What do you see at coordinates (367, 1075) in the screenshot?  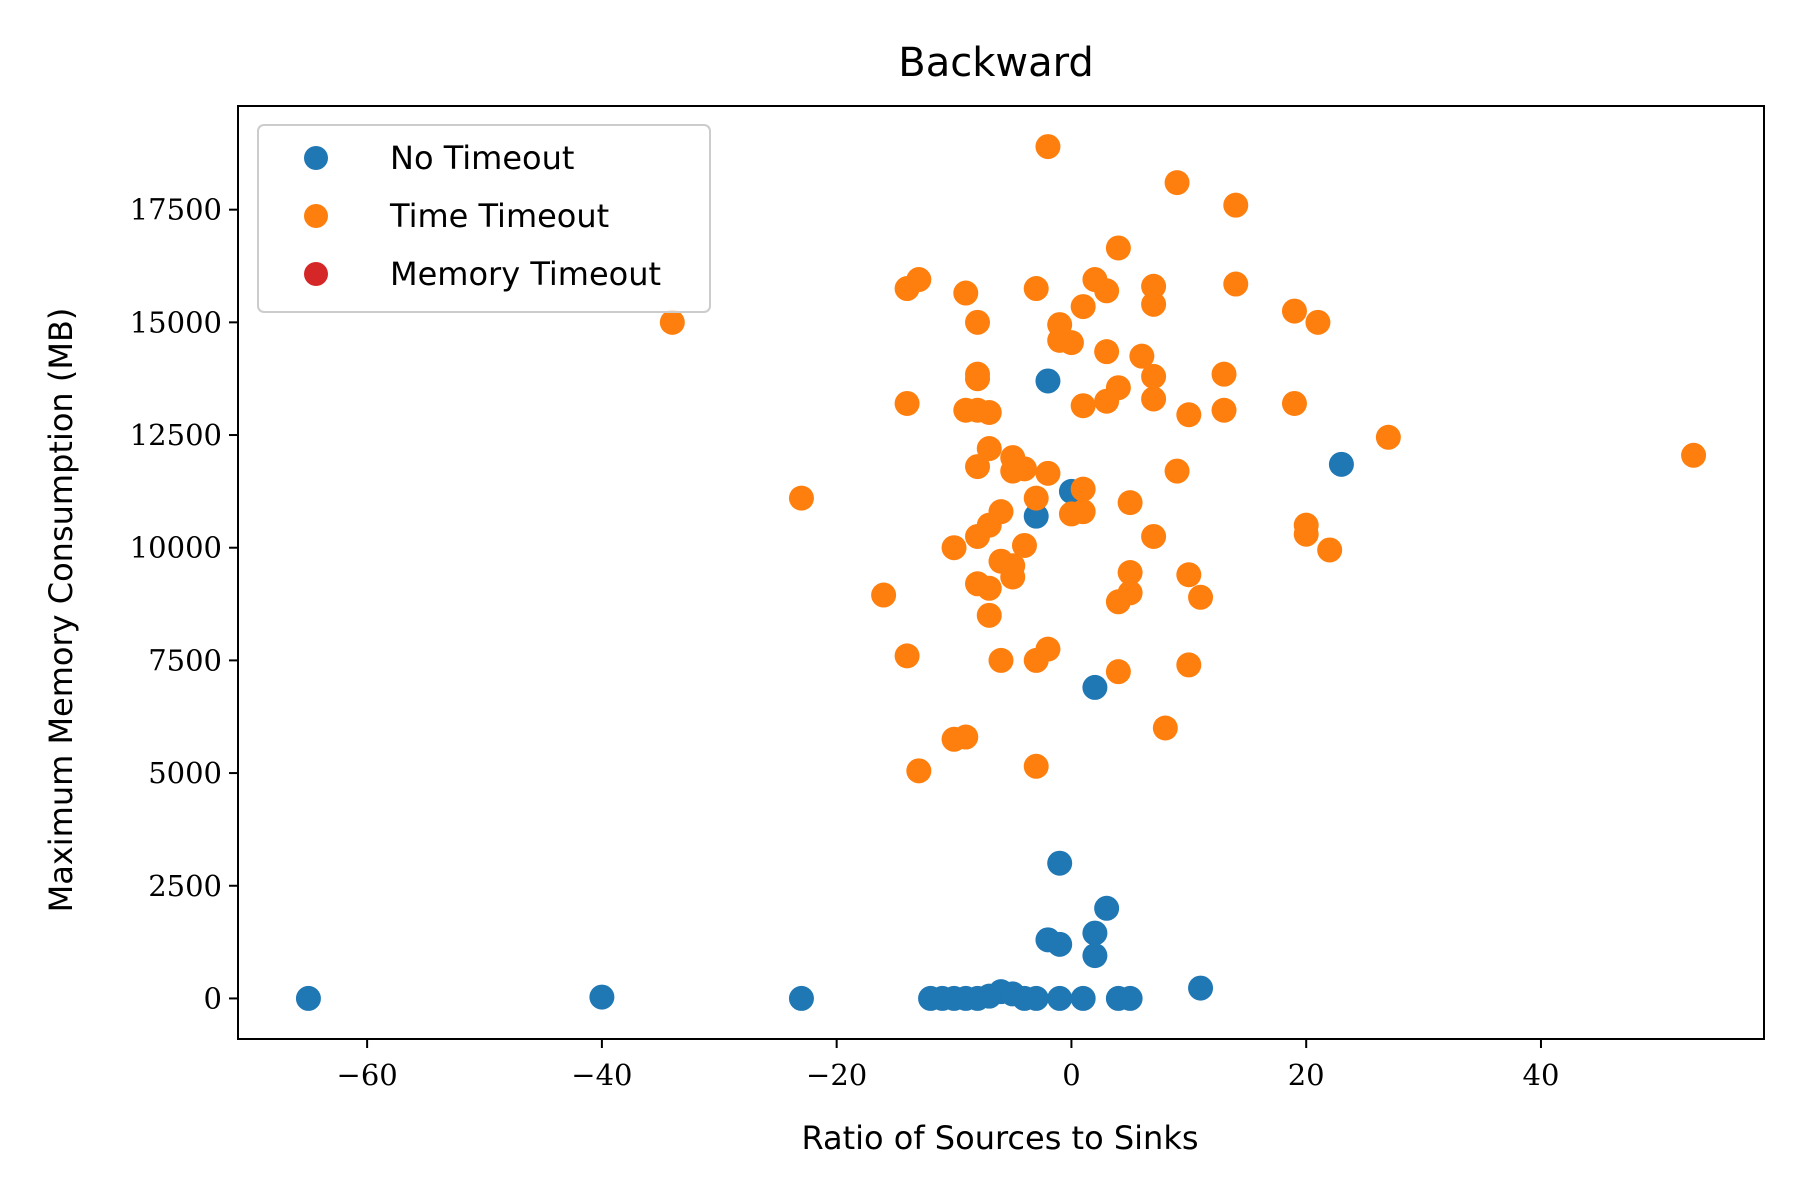 I see `x-tick-label: −60` at bounding box center [367, 1075].